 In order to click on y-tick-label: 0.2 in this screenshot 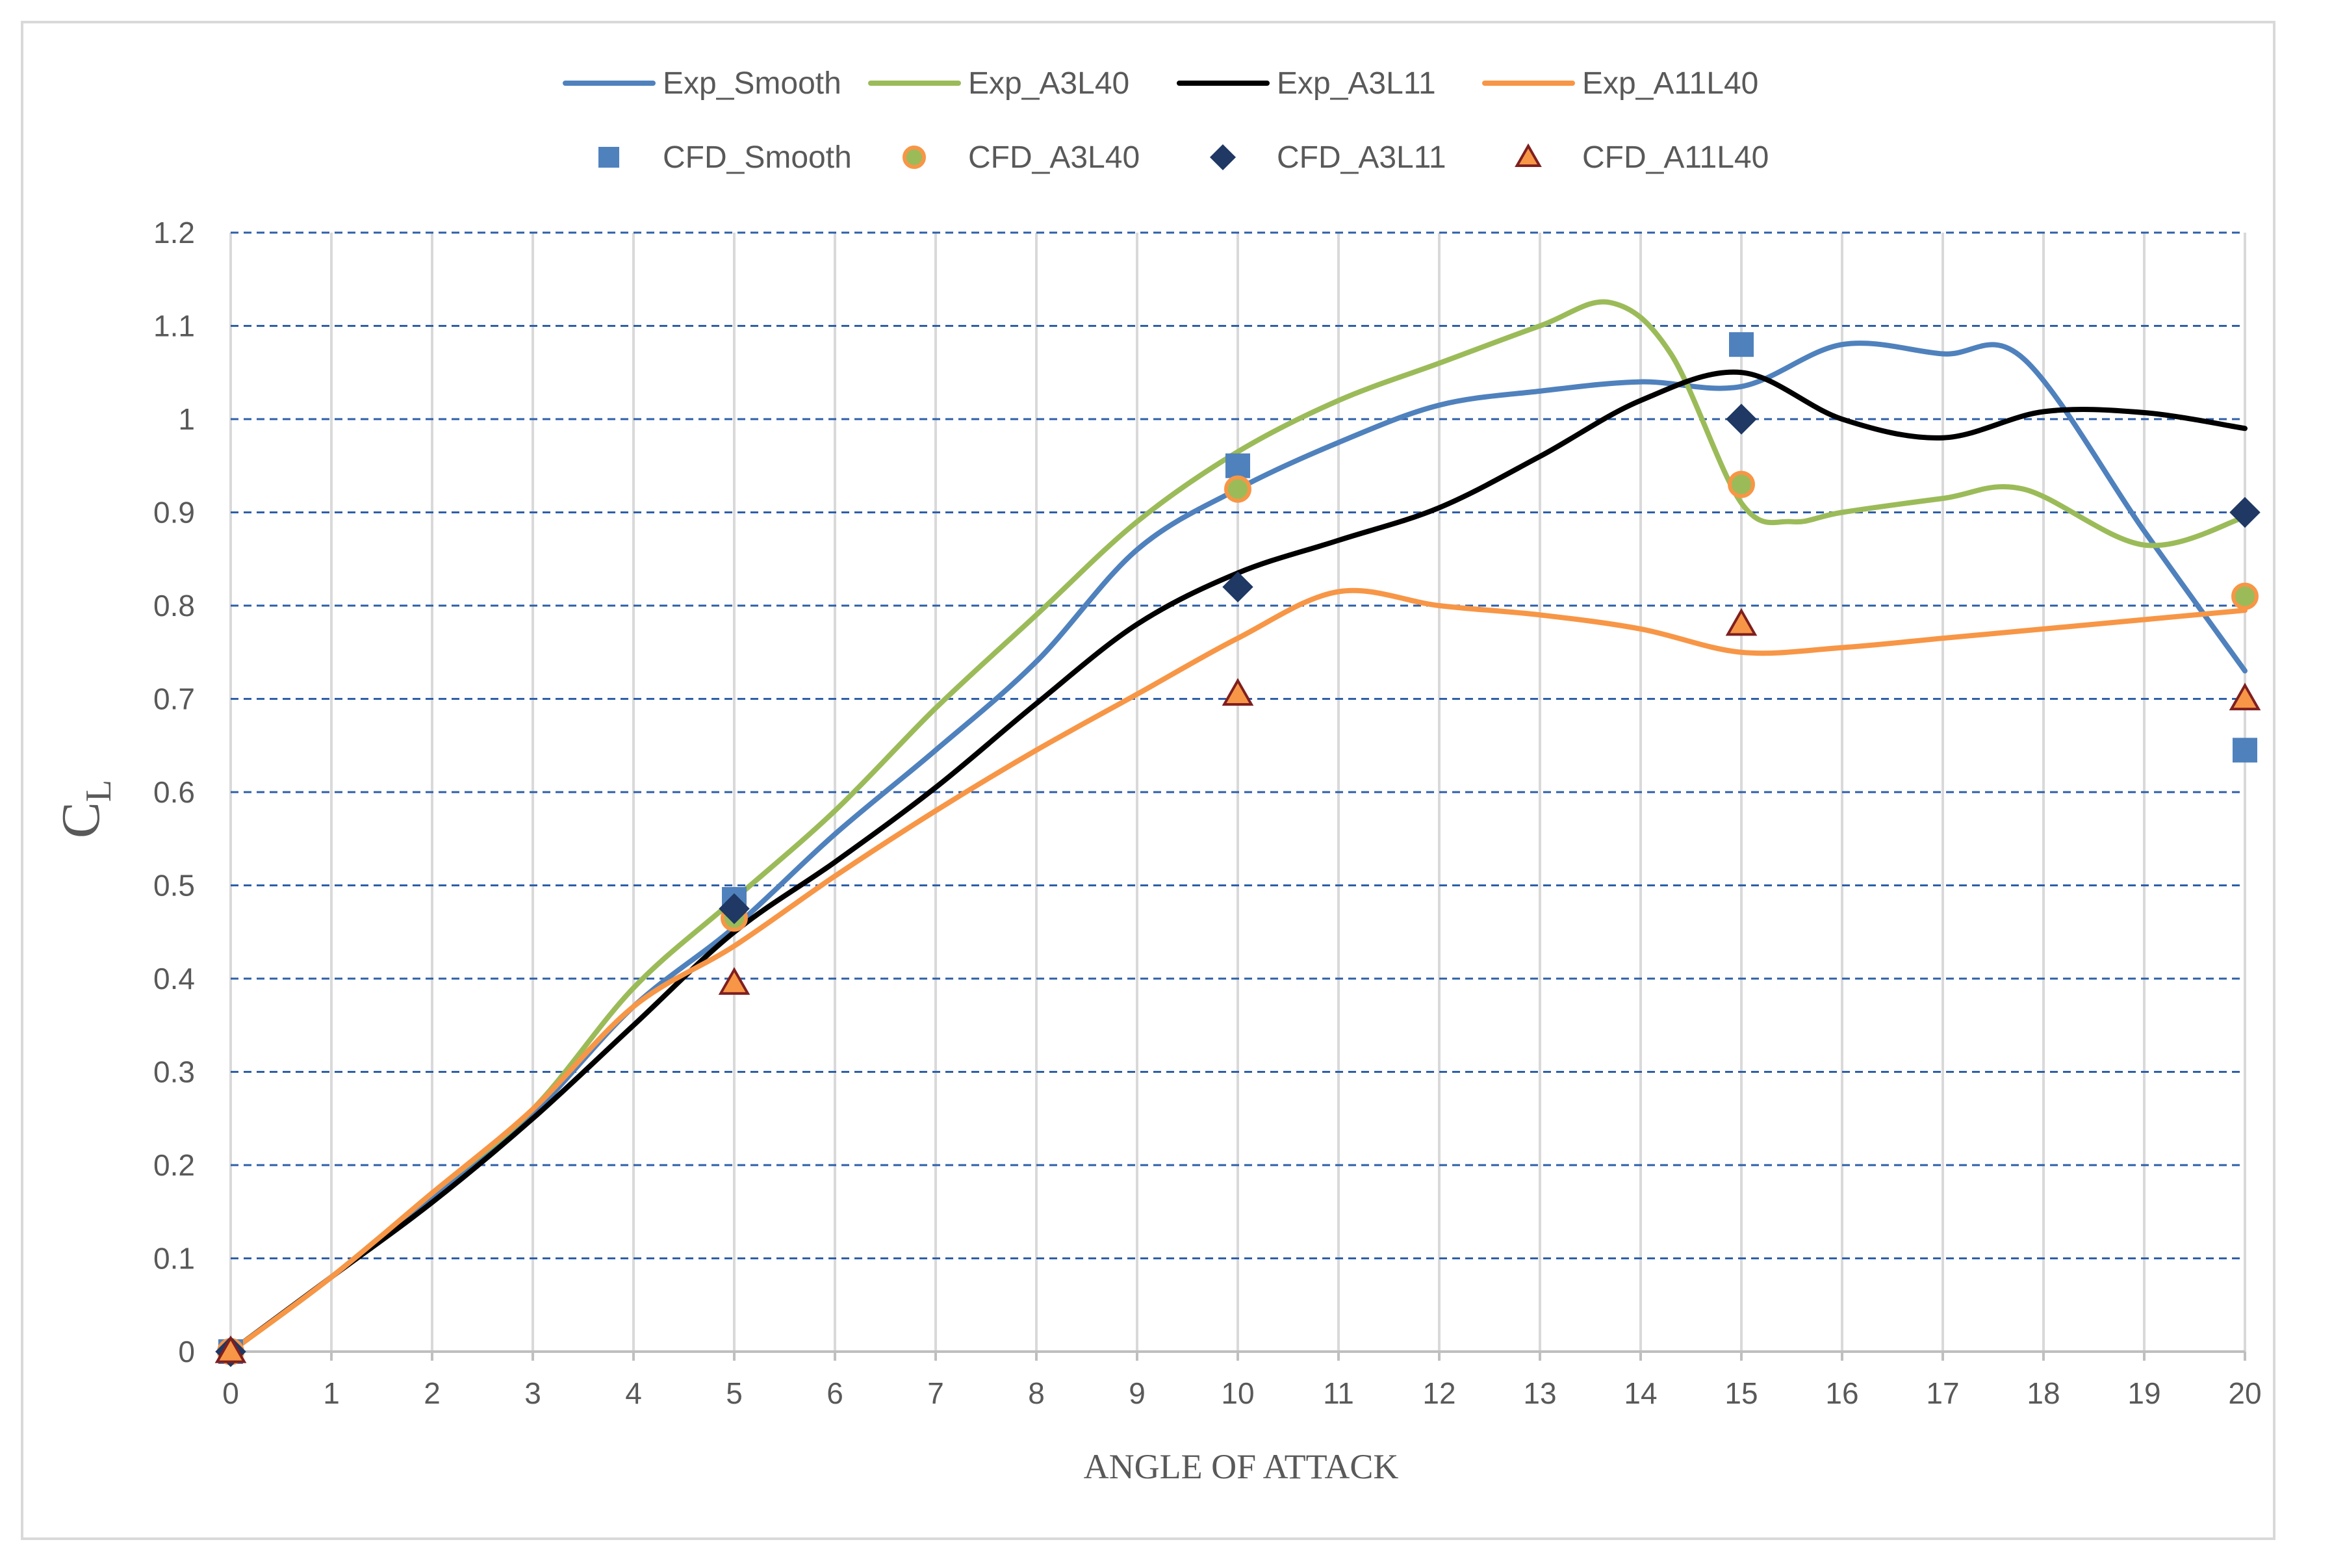, I will do `click(174, 1165)`.